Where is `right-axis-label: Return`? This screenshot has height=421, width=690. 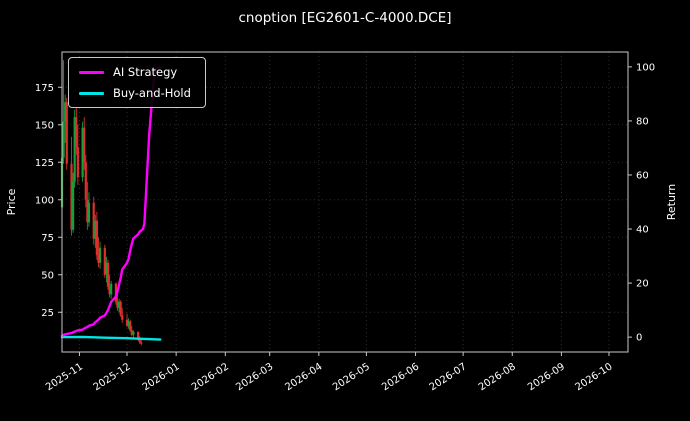
right-axis-label: Return is located at coordinates (671, 202).